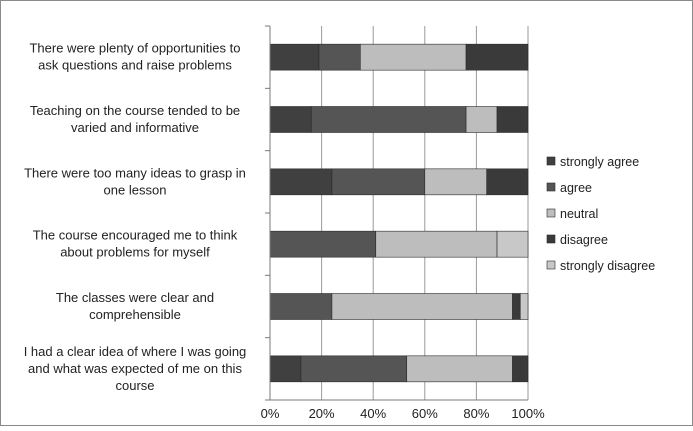 The height and width of the screenshot is (431, 693). Describe the element at coordinates (135, 235) in the screenshot. I see `category-label-line: The course encouraged me to think` at that location.